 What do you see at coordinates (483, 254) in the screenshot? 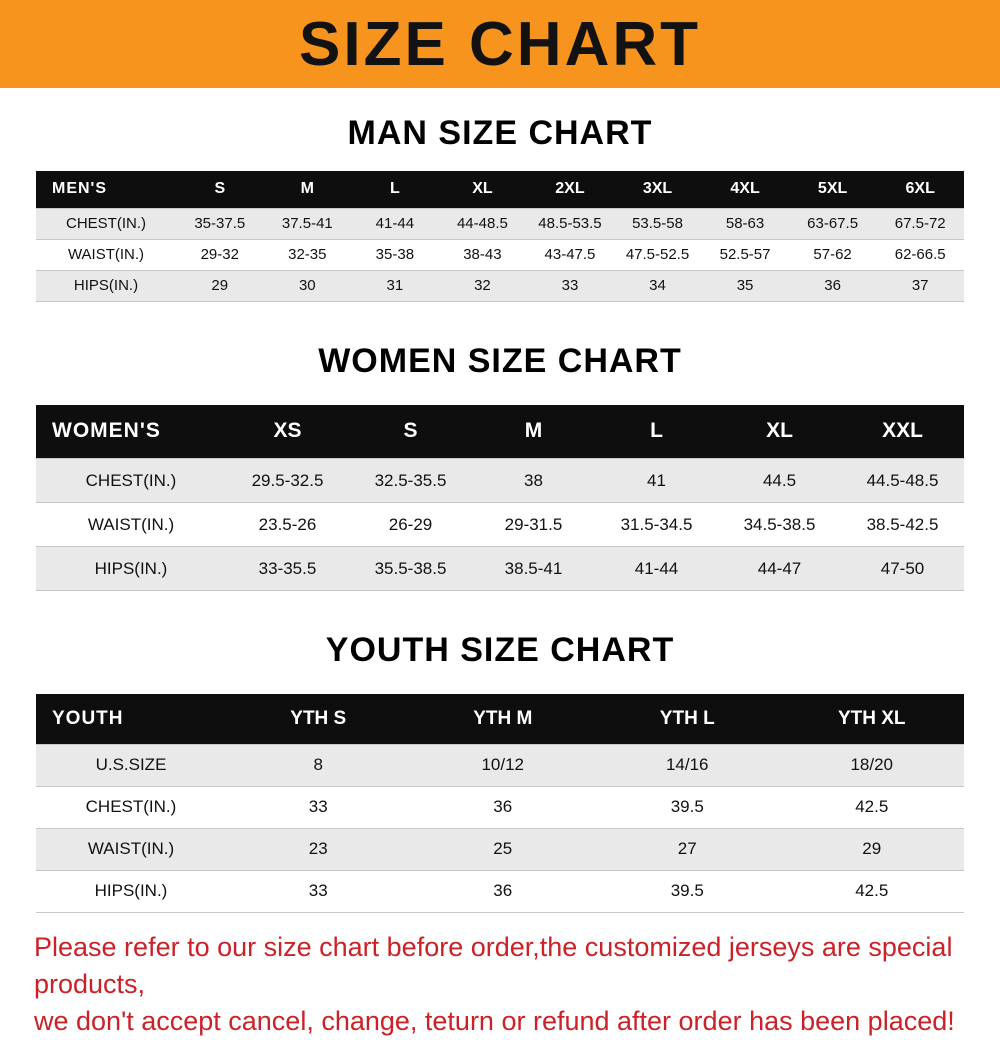
I see `table-cell: 38-43` at bounding box center [483, 254].